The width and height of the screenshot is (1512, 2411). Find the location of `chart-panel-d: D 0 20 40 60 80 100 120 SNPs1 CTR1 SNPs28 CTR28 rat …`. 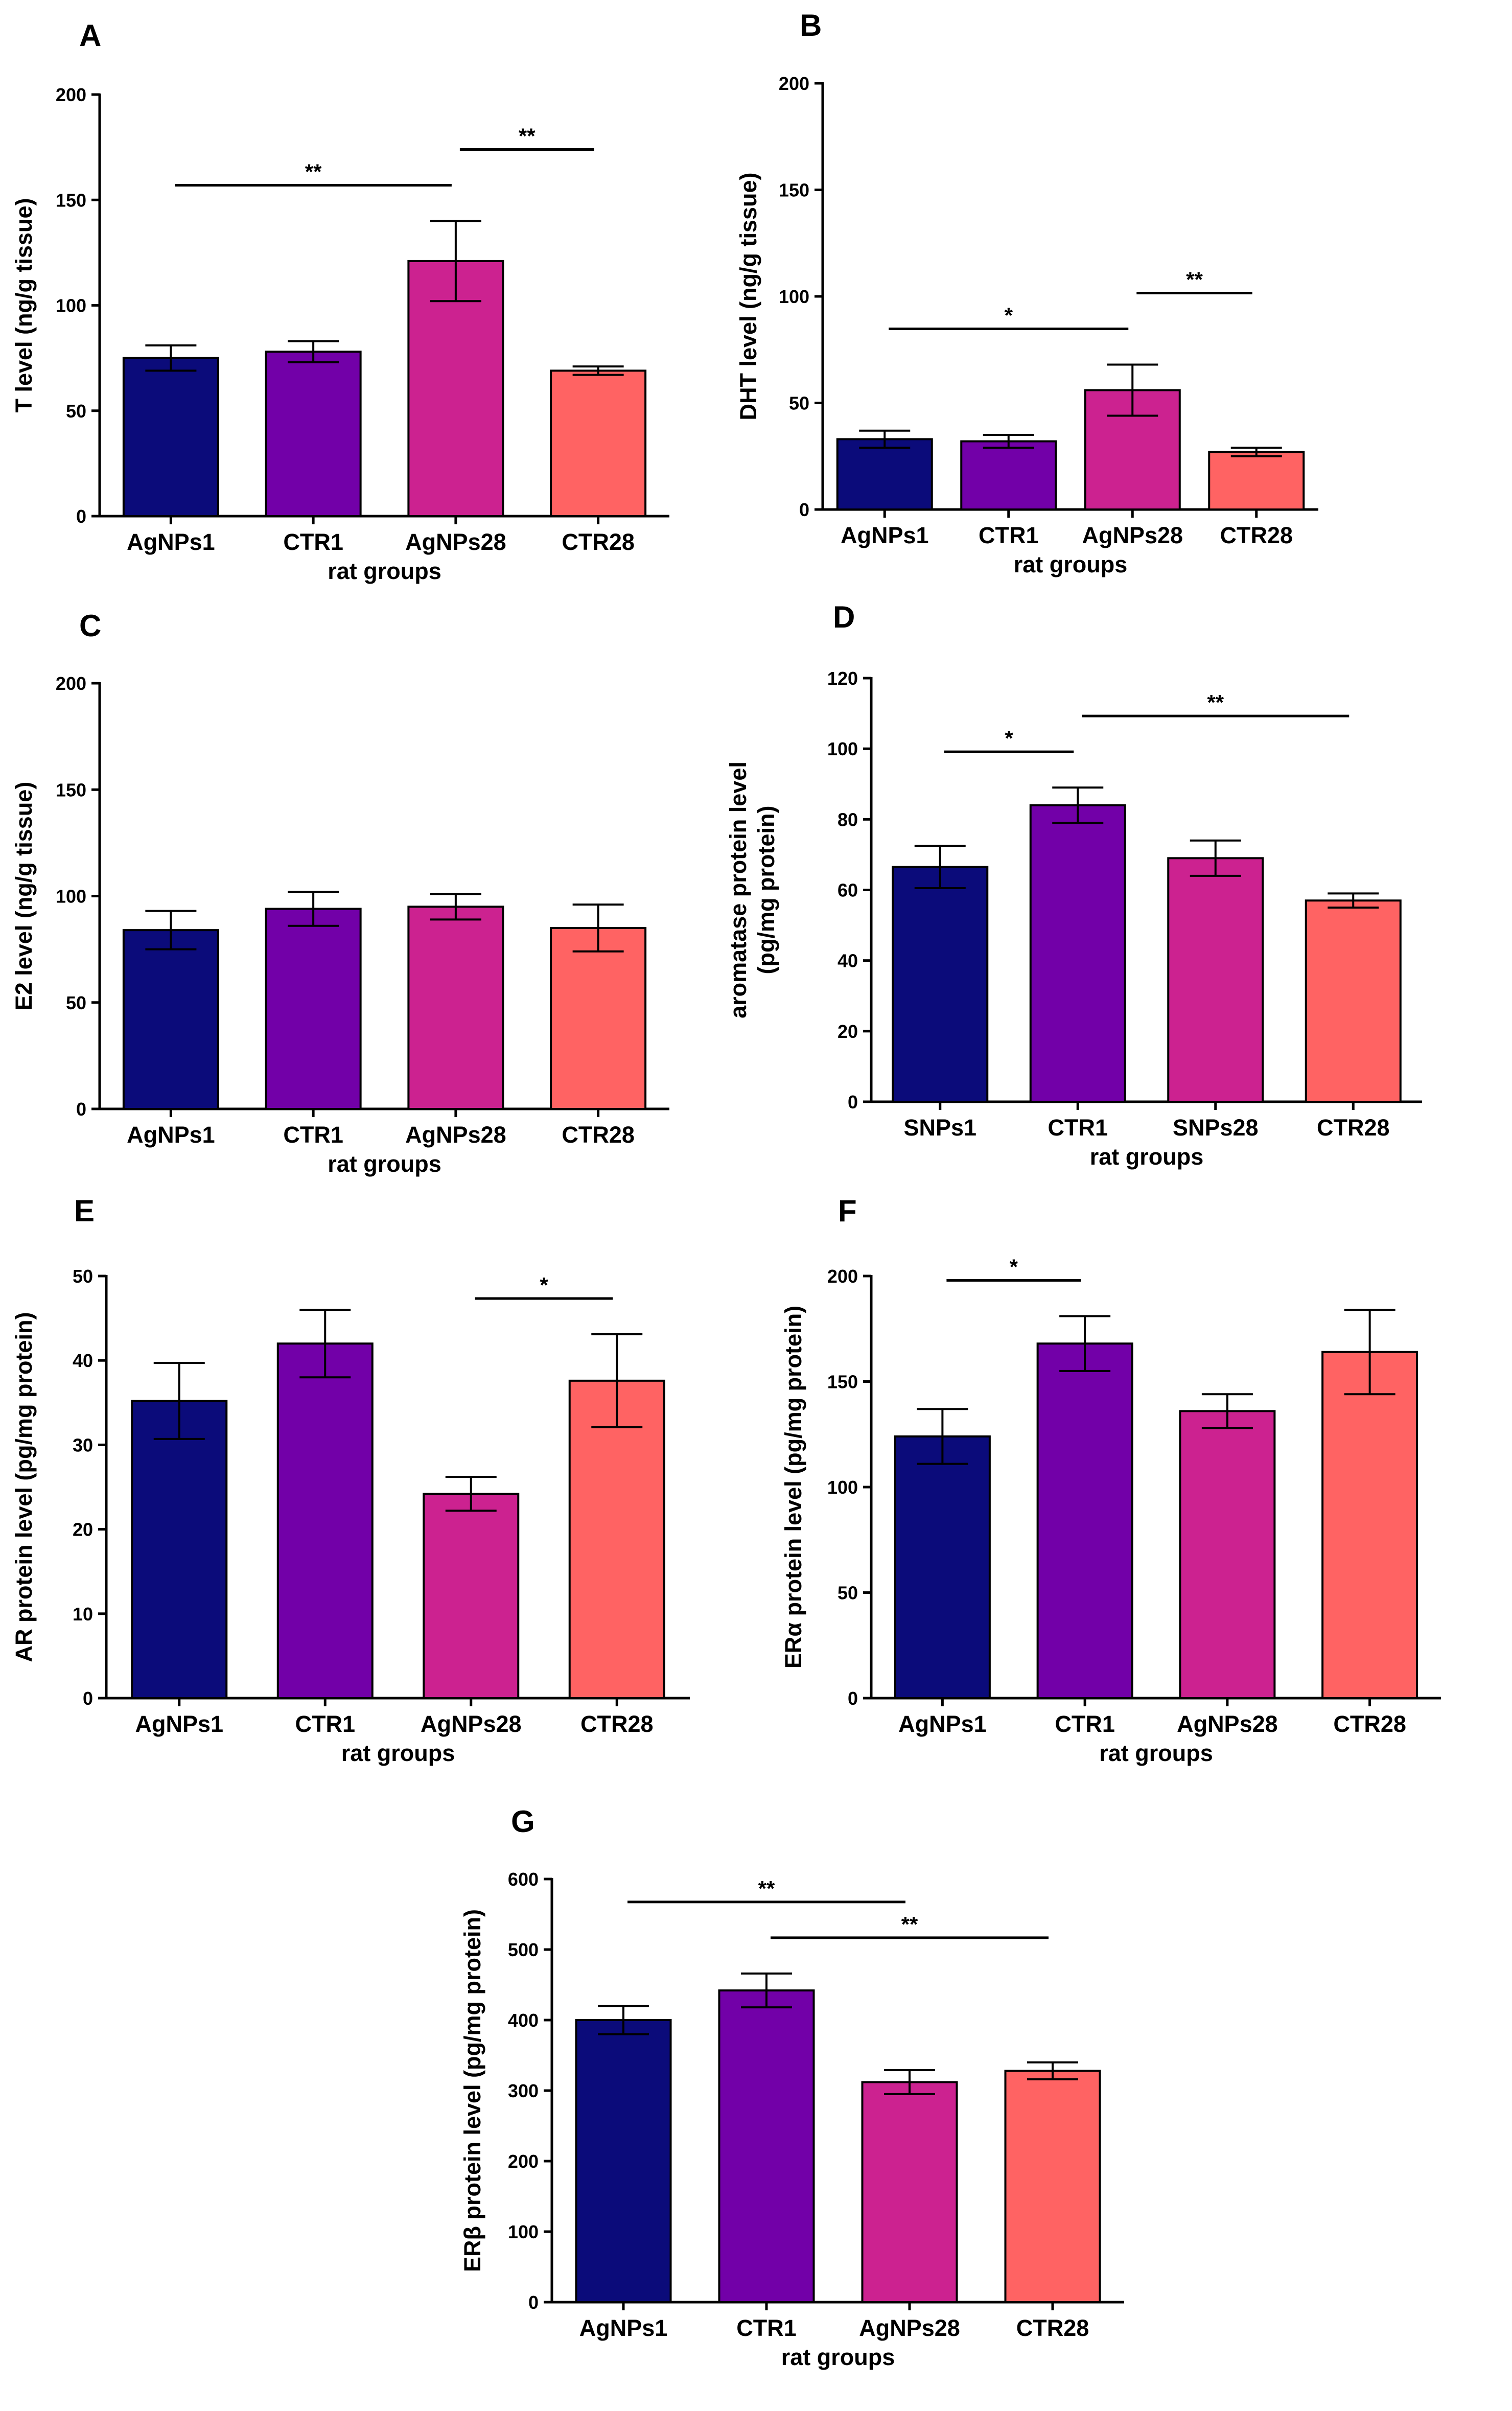

chart-panel-d: D 0 20 40 60 80 100 120 SNPs1 CTR1 SNPs28 CTR28 rat … is located at coordinates (1073, 885).